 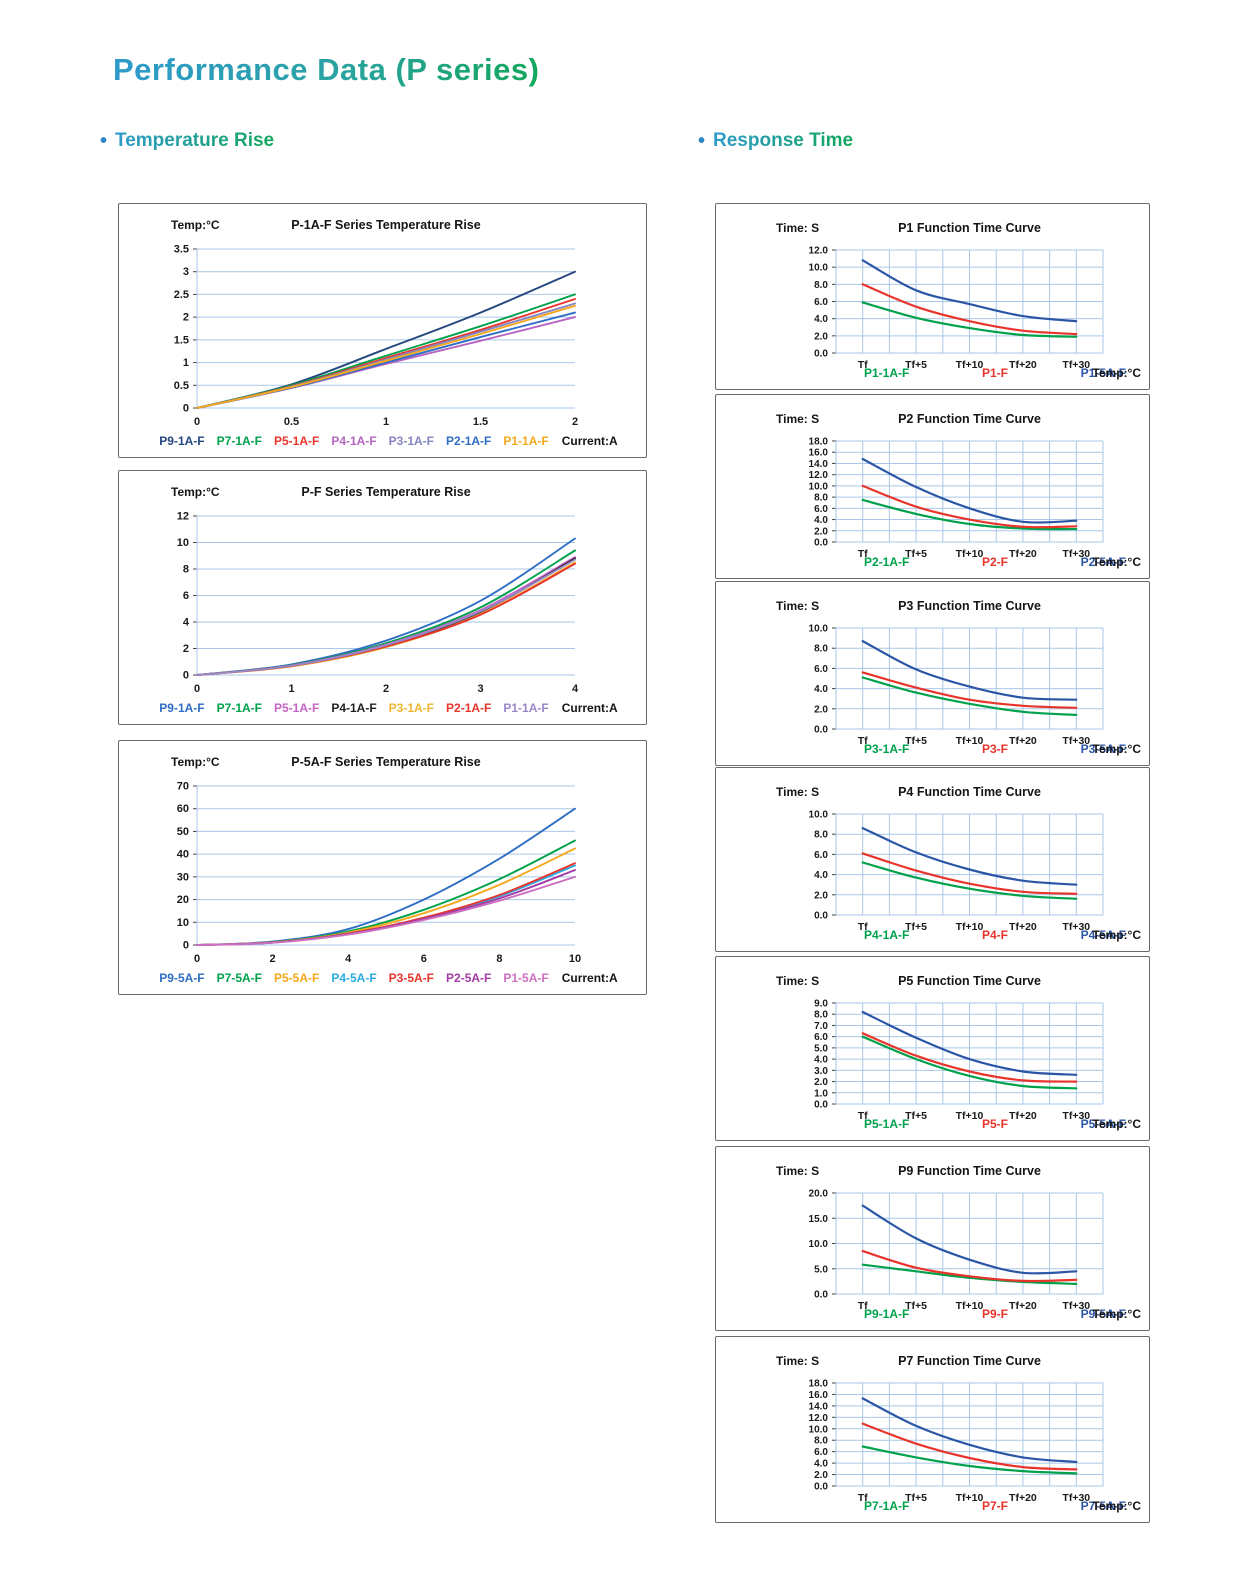 I want to click on legend-items: P1-1A-F P1-F P1-5A-F, so click(x=995, y=373).